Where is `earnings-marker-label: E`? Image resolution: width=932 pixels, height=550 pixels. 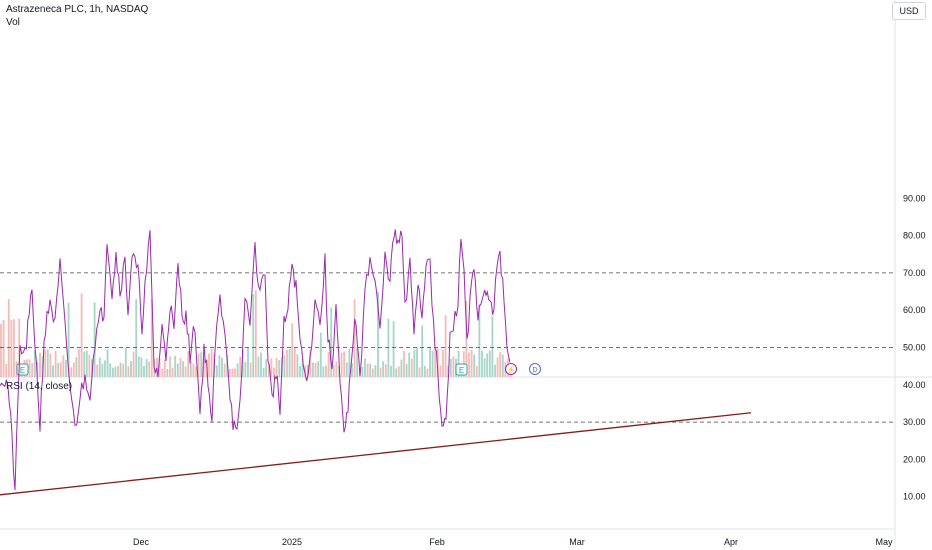
earnings-marker-label: E is located at coordinates (461, 370).